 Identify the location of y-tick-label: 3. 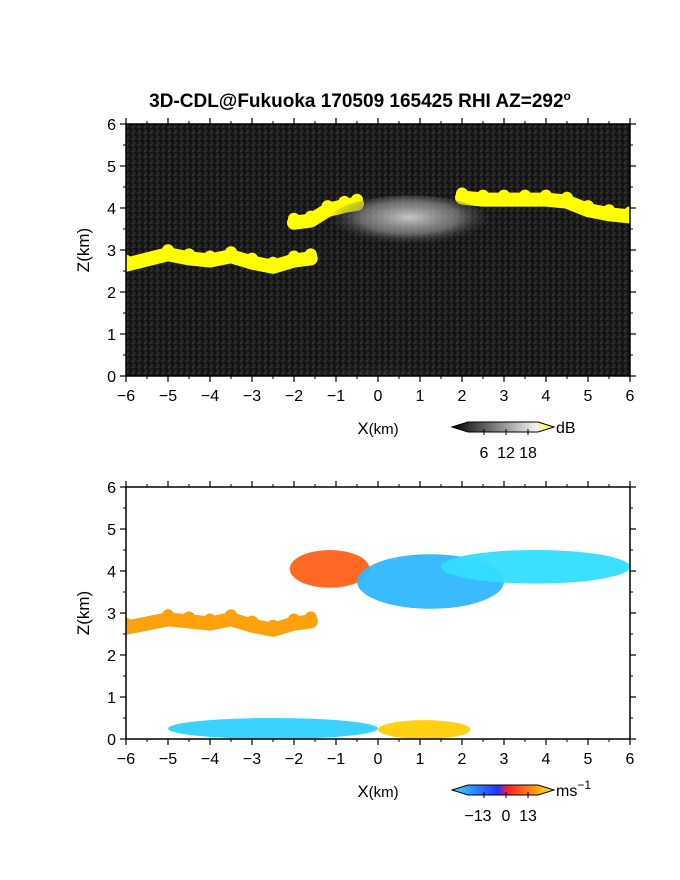
(111, 614).